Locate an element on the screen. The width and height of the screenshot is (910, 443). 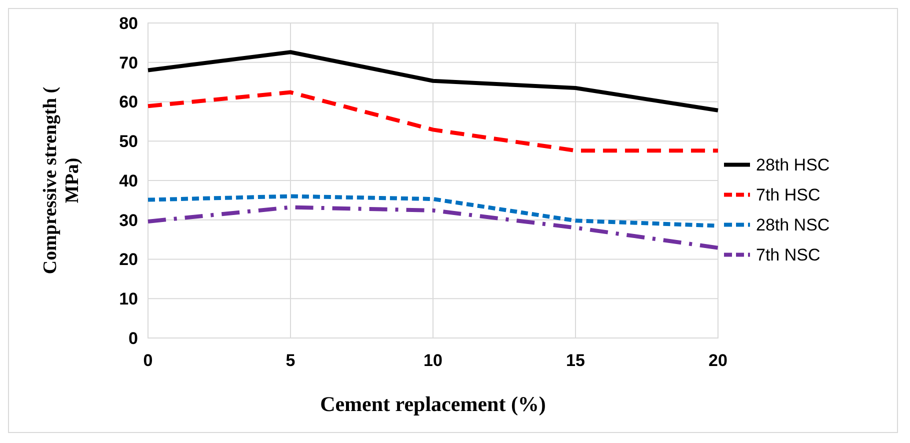
y-tick-label: 60 is located at coordinates (128, 102).